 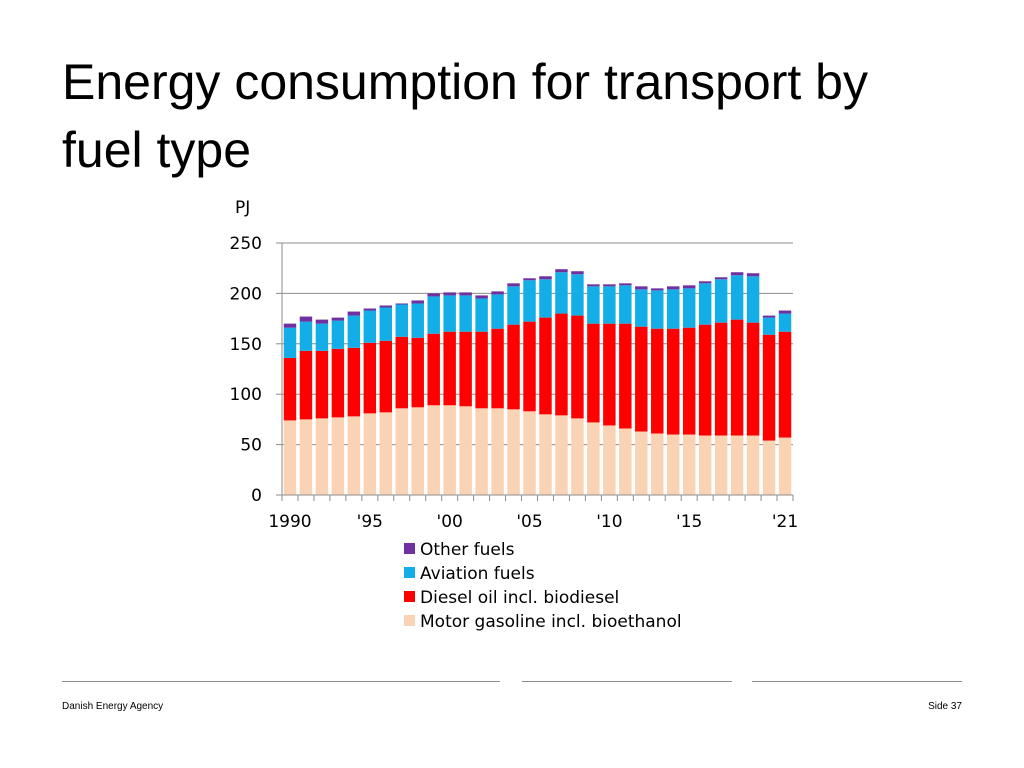 What do you see at coordinates (370, 522) in the screenshot?
I see `x-tick-label-5: '95` at bounding box center [370, 522].